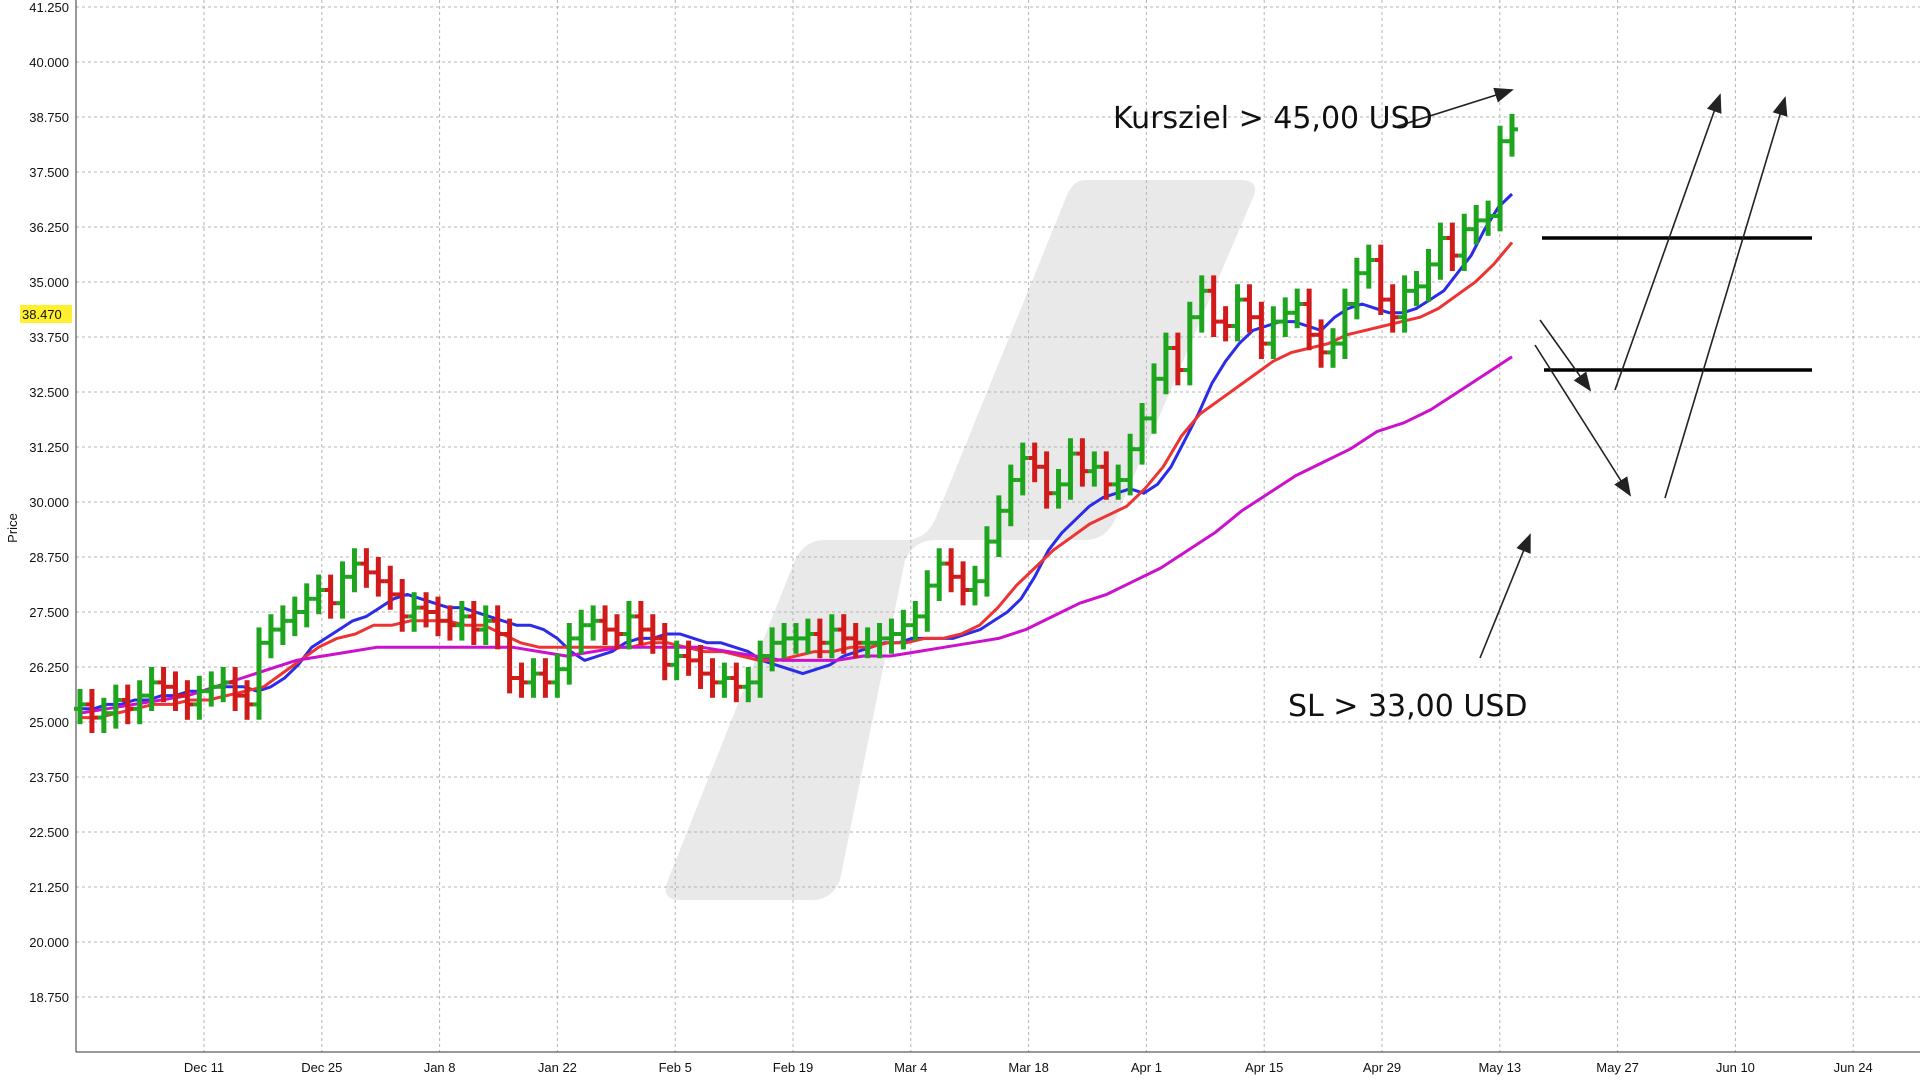 The image size is (1920, 1080). What do you see at coordinates (557, 1067) in the screenshot?
I see `x-tick-label: Jan 22` at bounding box center [557, 1067].